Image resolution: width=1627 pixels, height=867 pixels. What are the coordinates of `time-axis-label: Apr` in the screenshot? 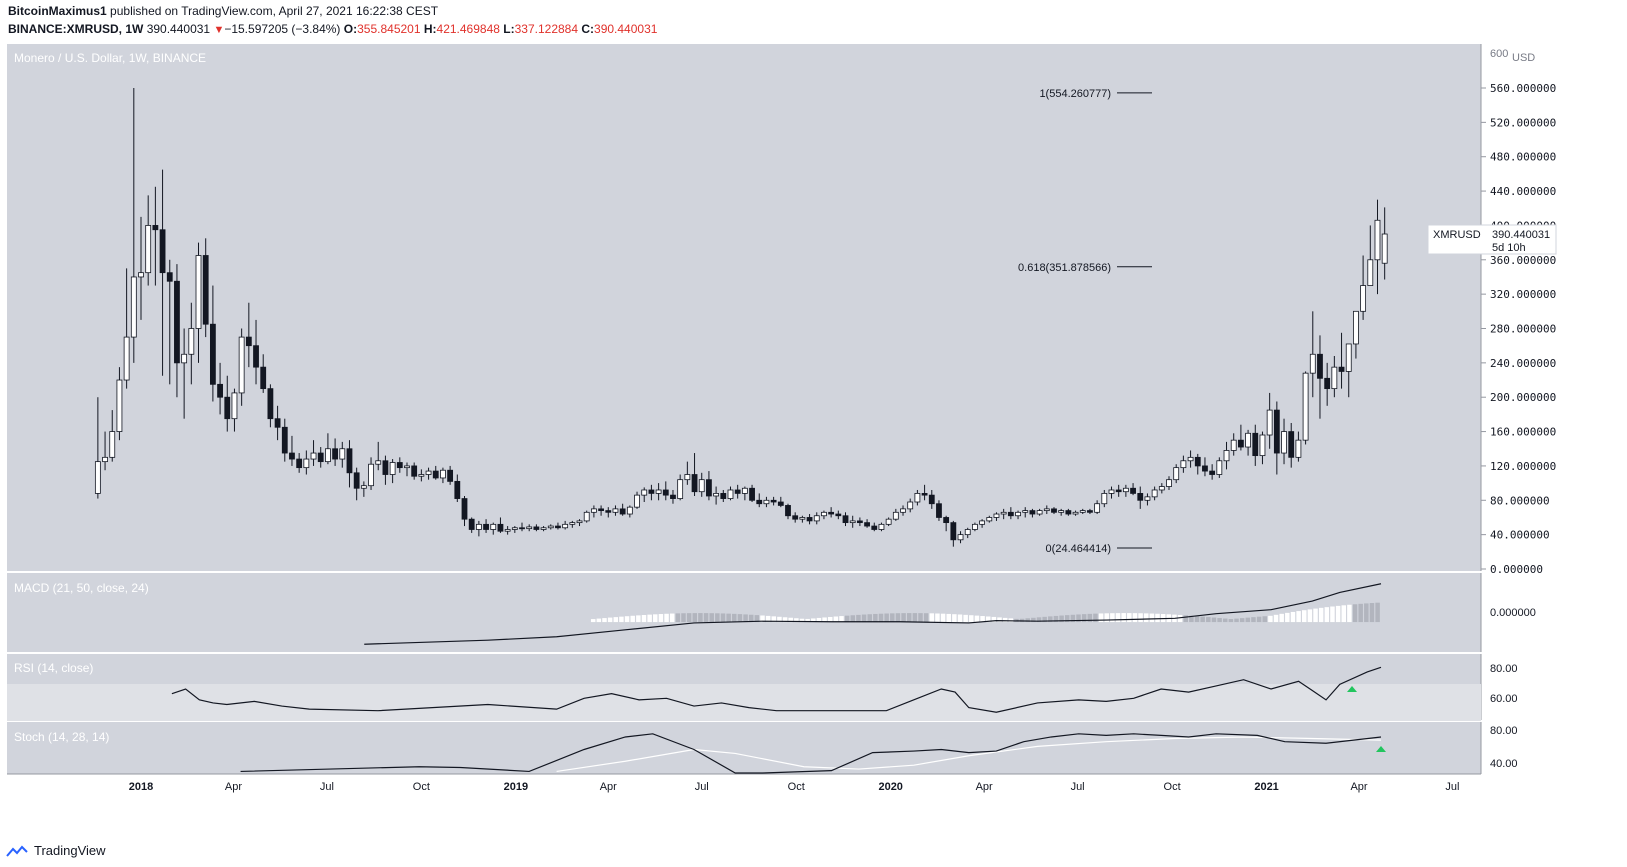 It's located at (1358, 787).